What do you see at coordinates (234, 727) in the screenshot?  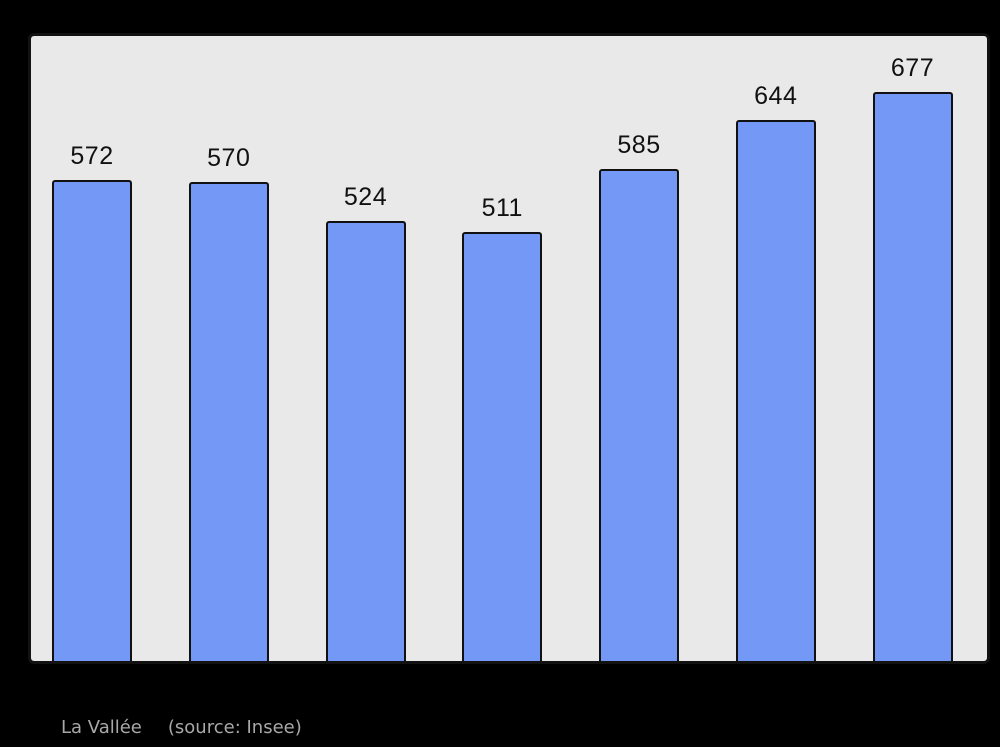 I see `caption-source: (source: Insee)` at bounding box center [234, 727].